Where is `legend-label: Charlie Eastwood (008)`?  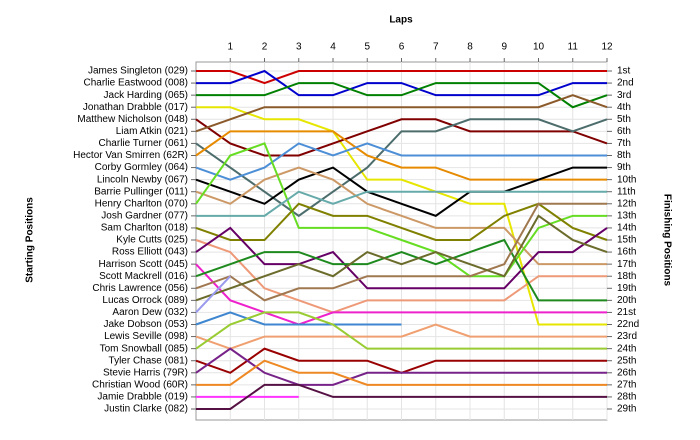
legend-label: Charlie Eastwood (008) is located at coordinates (136, 83).